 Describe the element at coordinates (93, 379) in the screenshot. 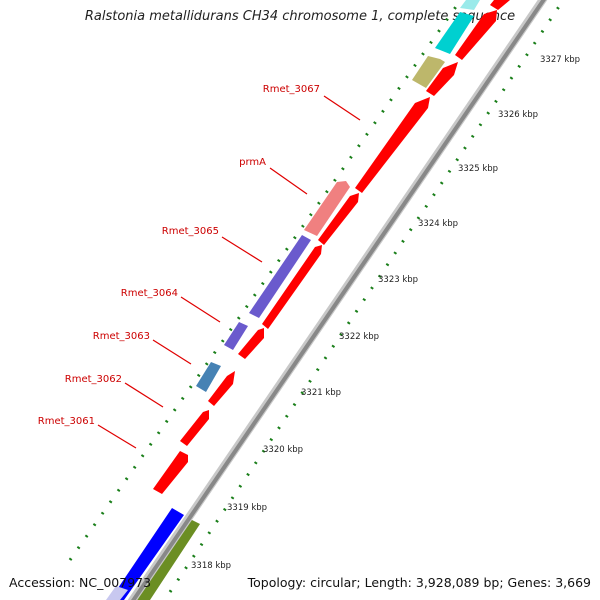

I see `gene-label: Rmet_3062` at that location.